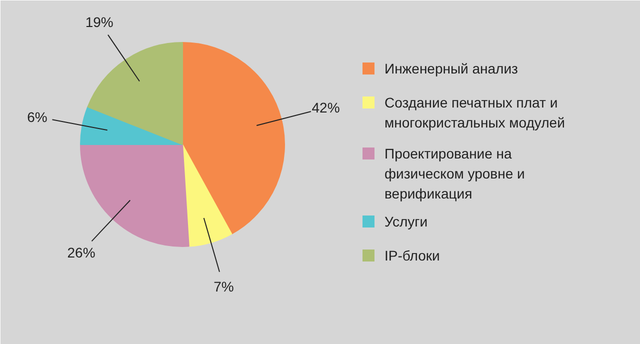 The width and height of the screenshot is (640, 344). What do you see at coordinates (412, 256) in the screenshot?
I see `legend-label: IP-блоки` at bounding box center [412, 256].